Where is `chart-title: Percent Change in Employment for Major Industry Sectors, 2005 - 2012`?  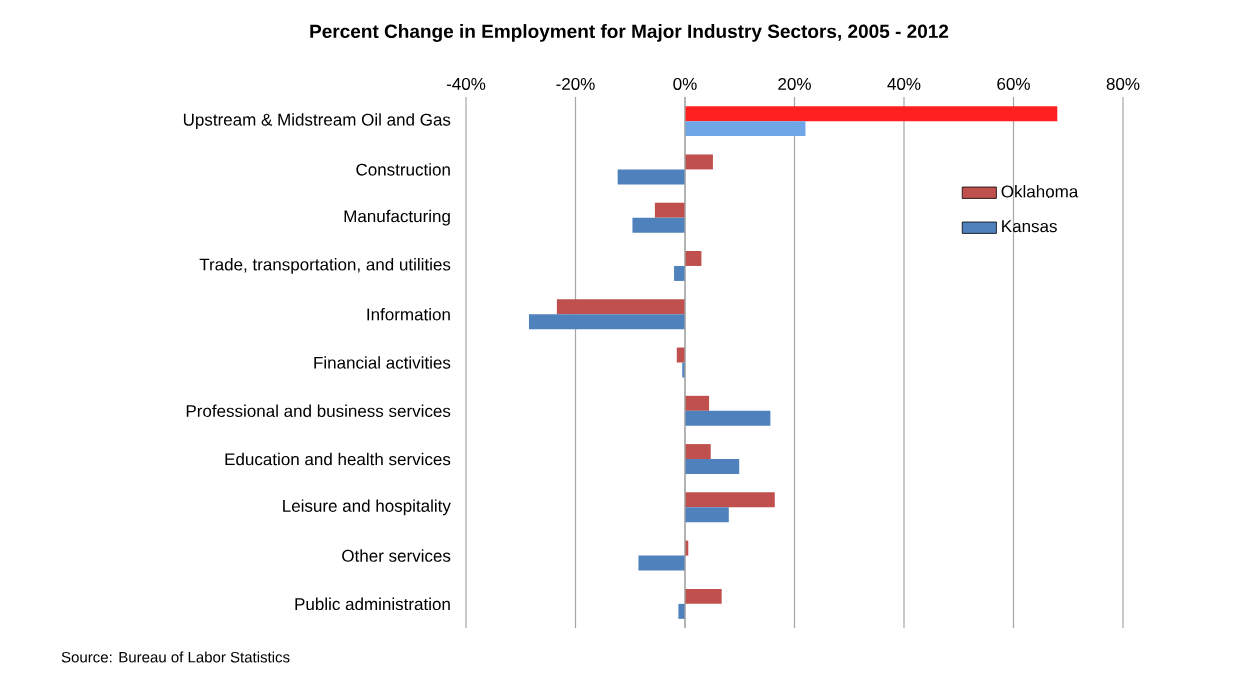 chart-title: Percent Change in Employment for Major Industry Sectors, 2005 - 2012 is located at coordinates (629, 33).